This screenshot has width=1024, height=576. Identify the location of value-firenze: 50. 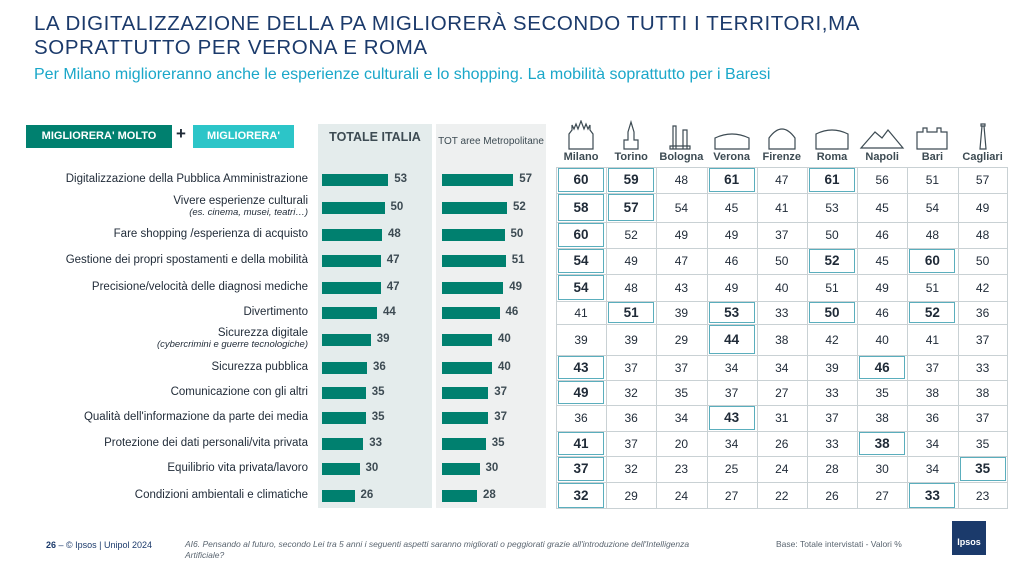
(782, 261).